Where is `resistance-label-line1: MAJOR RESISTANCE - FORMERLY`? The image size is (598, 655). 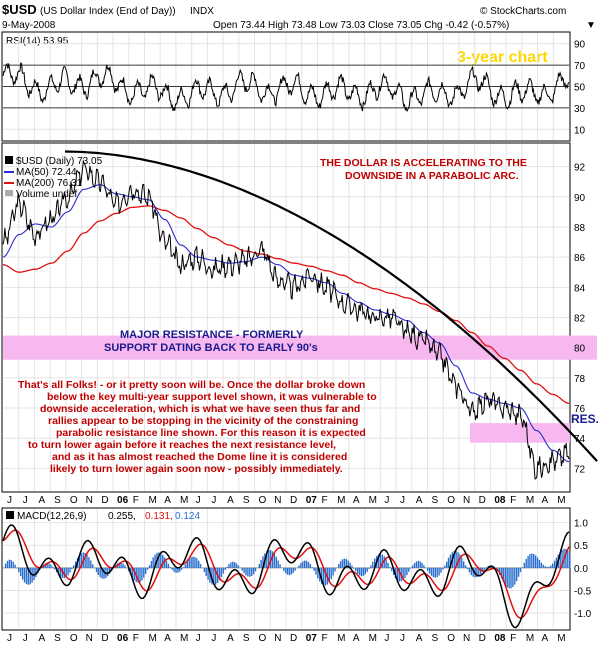 resistance-label-line1: MAJOR RESISTANCE - FORMERLY is located at coordinates (212, 335).